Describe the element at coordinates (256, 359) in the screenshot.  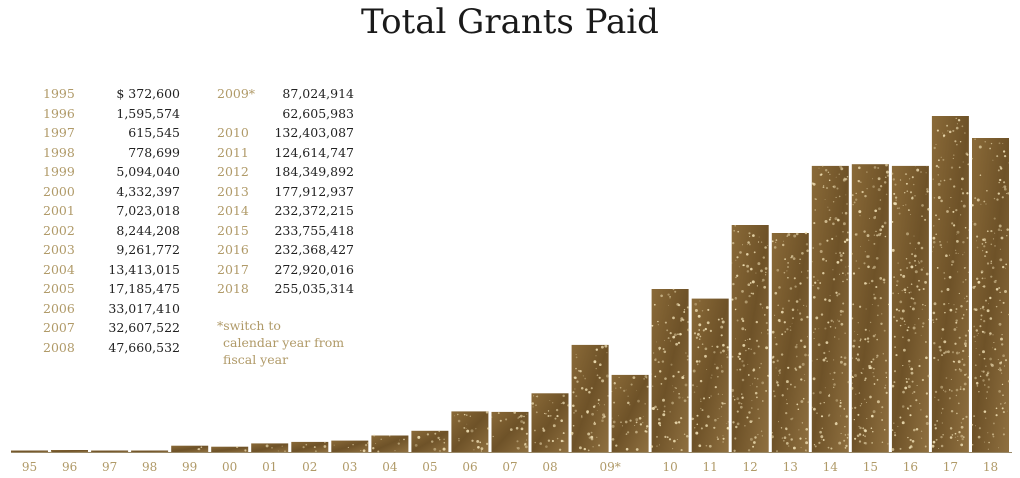
I see `footnote-line: fiscal year` at that location.